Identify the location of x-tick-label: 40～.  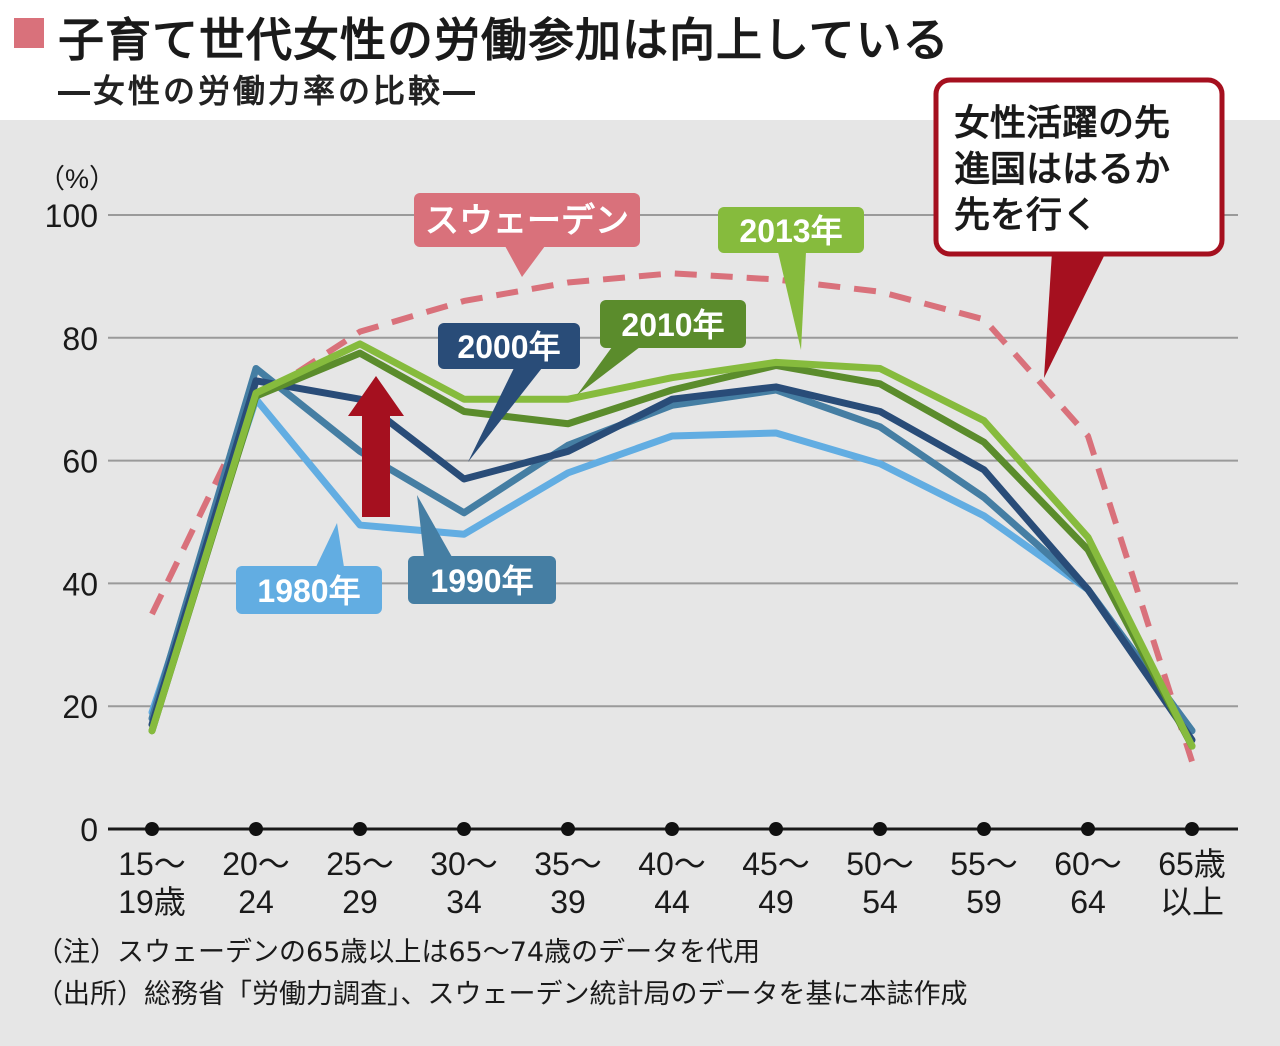
(672, 864).